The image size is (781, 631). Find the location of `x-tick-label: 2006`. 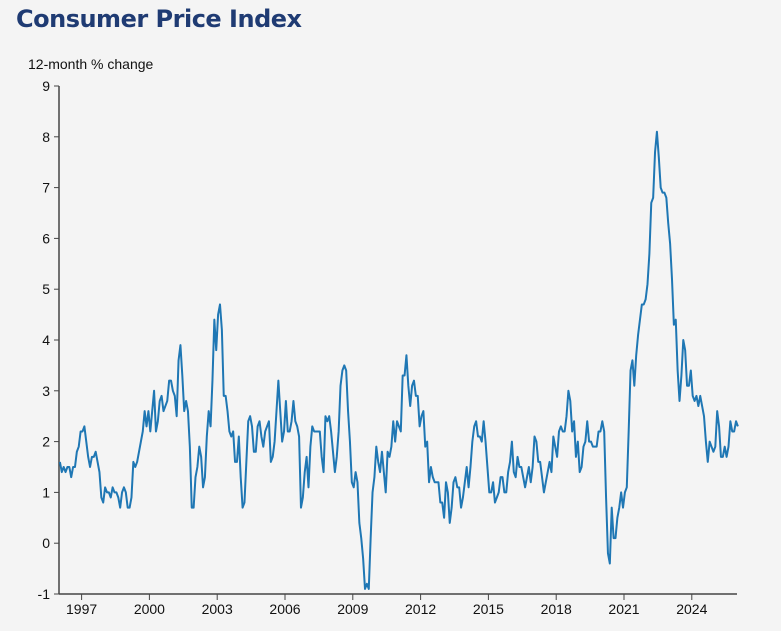

x-tick-label: 2006 is located at coordinates (284, 609).